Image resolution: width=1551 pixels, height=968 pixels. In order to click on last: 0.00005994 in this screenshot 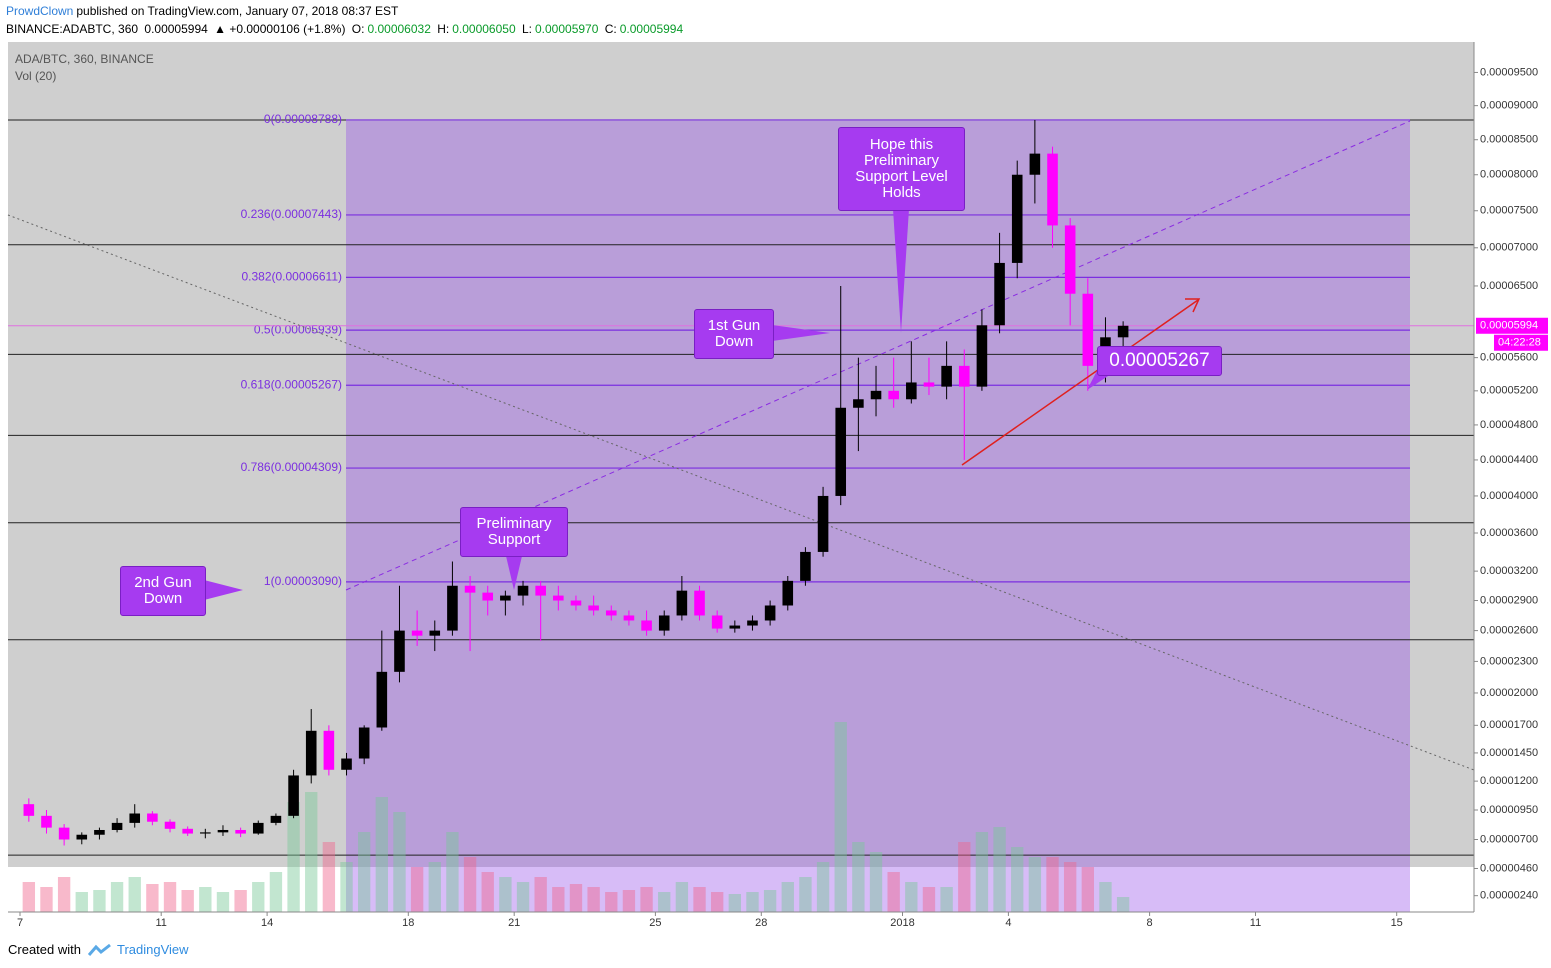, I will do `click(176, 29)`.